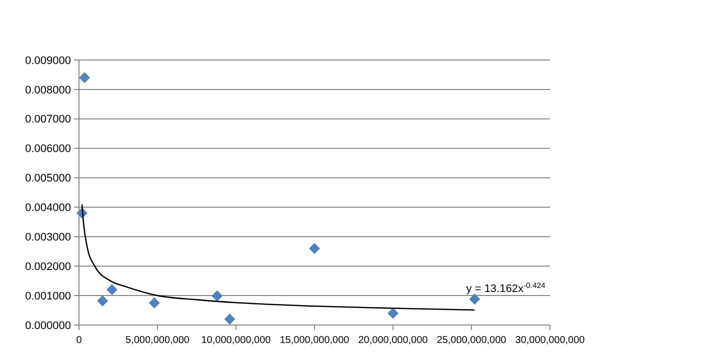 Image resolution: width=704 pixels, height=361 pixels. I want to click on y-tick-label: 0.009000, so click(48, 60).